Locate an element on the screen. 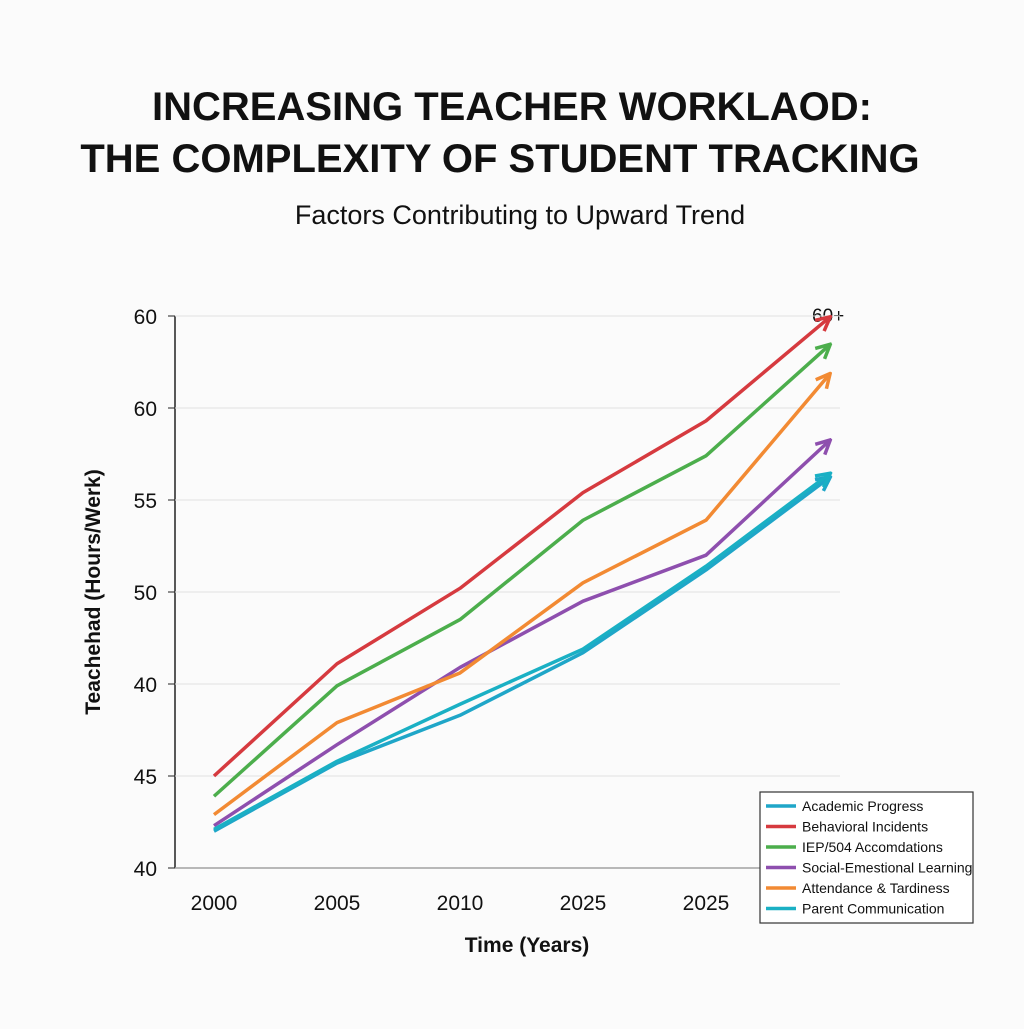  y-axis-label: Teachehad (Hours/Werk) is located at coordinates (93, 591).